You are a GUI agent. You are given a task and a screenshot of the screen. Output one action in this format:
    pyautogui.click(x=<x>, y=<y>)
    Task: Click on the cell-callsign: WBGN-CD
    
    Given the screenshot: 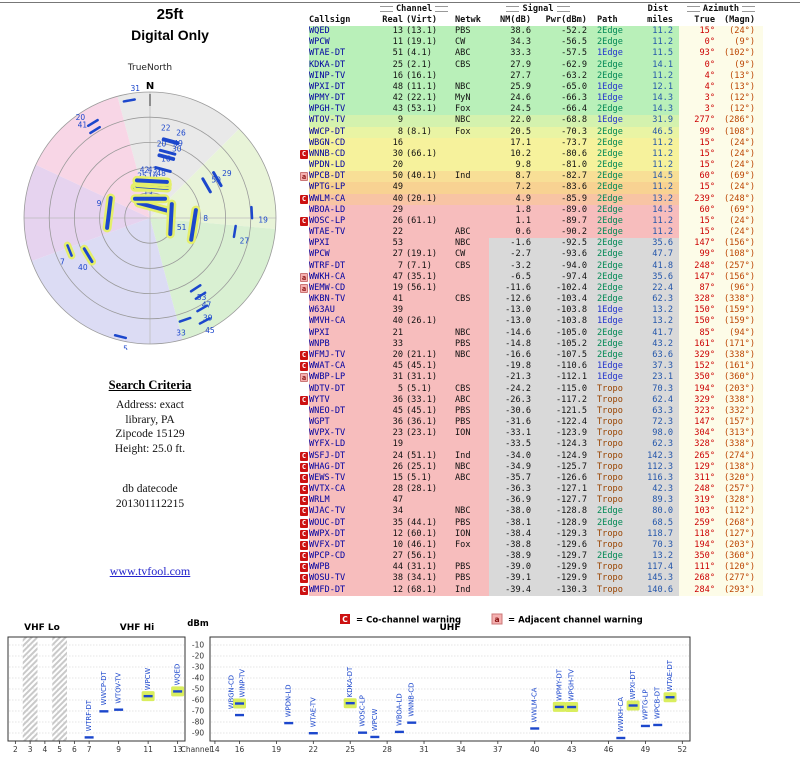 What is the action you would take?
    pyautogui.click(x=343, y=143)
    